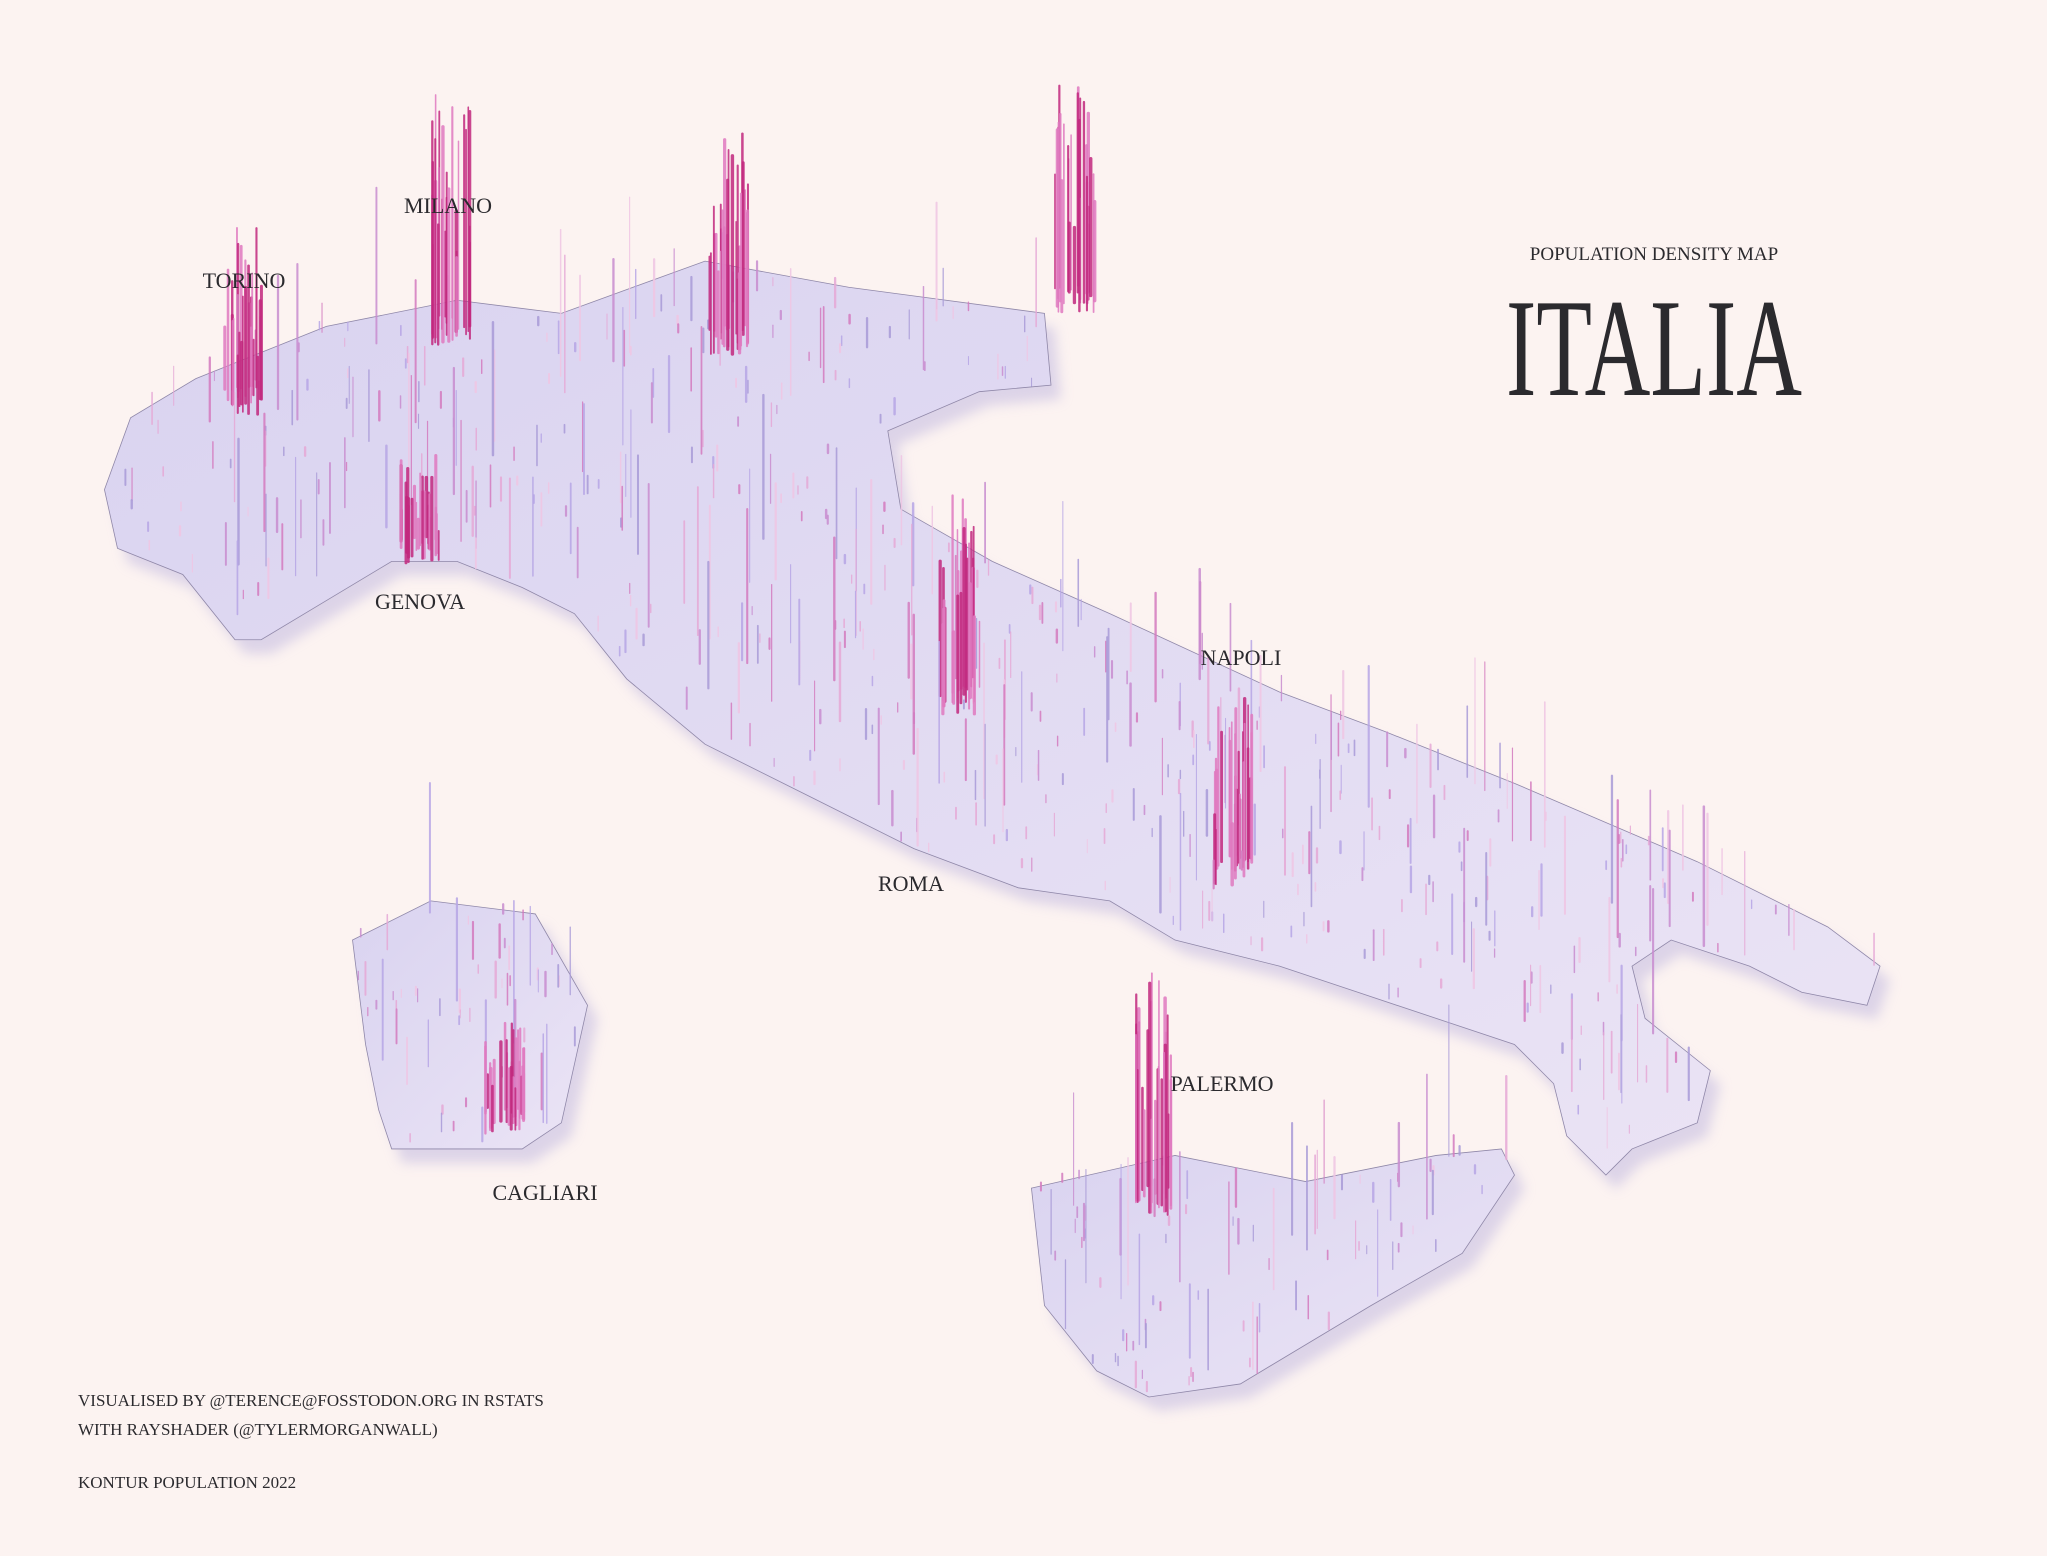 The width and height of the screenshot is (2047, 1556). I want to click on city-label: GENOVA, so click(420, 601).